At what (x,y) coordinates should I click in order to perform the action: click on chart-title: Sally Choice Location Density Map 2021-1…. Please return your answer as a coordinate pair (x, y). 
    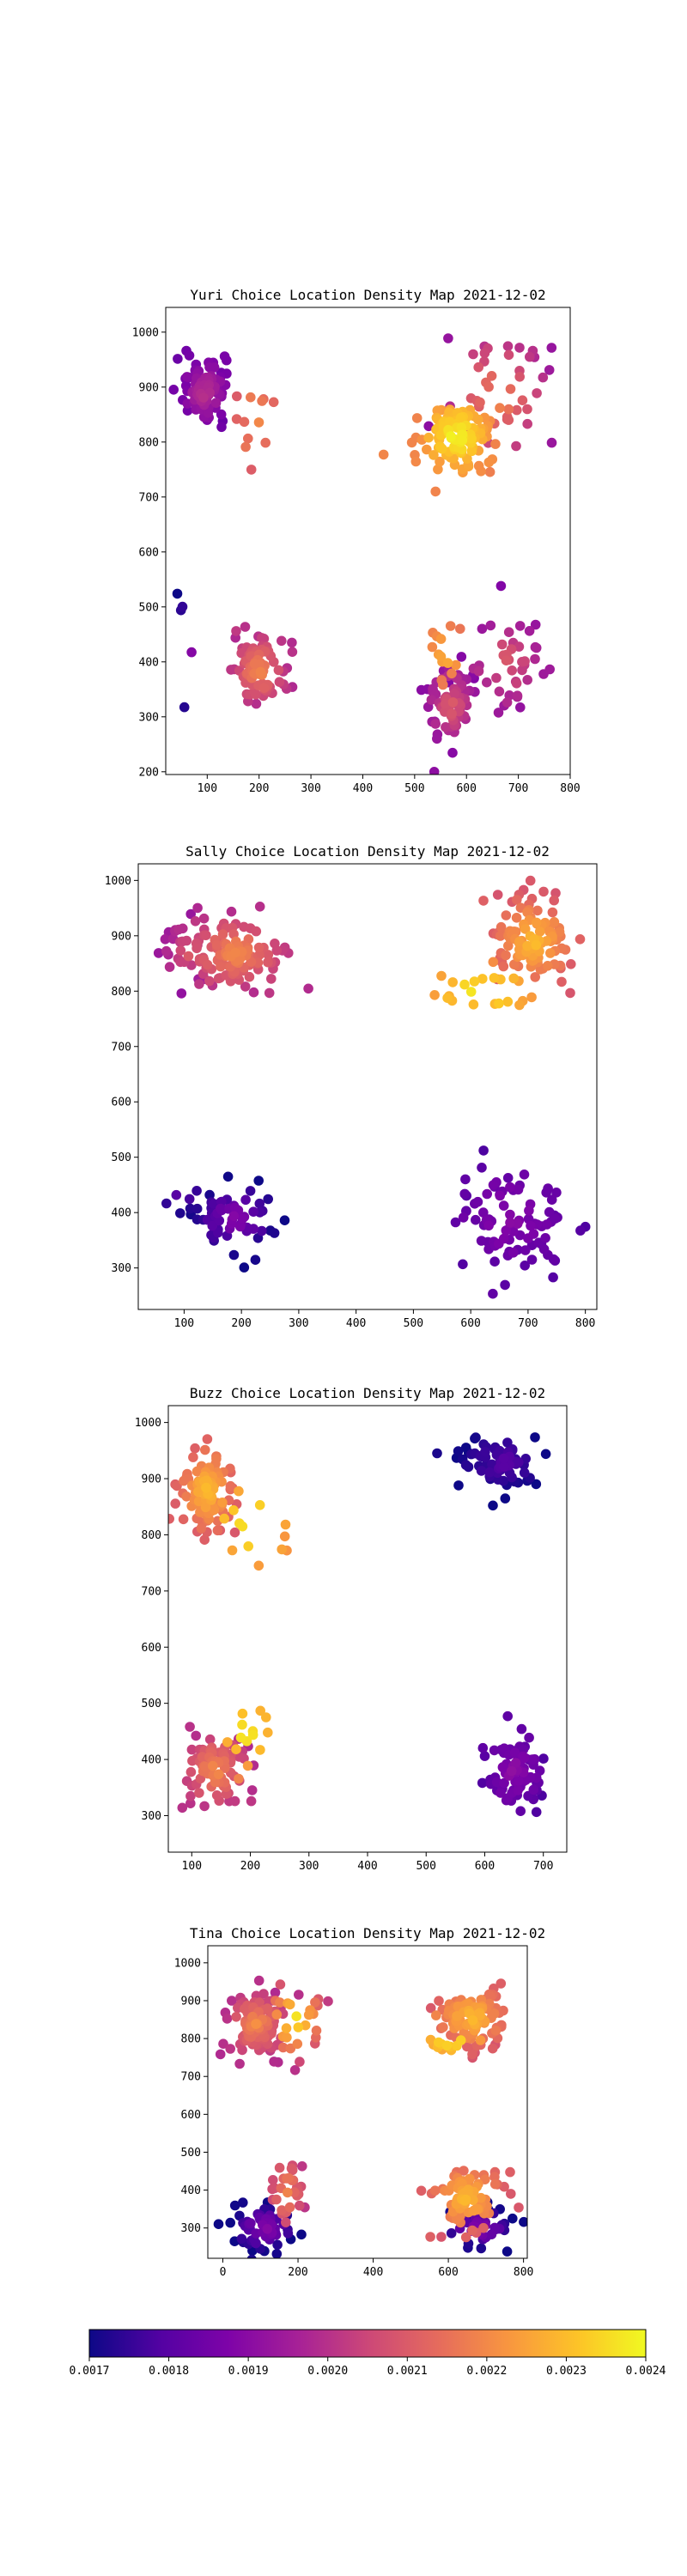
    Looking at the image, I should click on (367, 852).